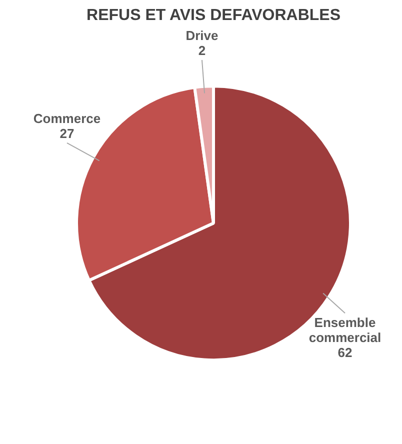  I want to click on chart-title: REFUS ET AVIS DEFAVORABLES, so click(213, 15).